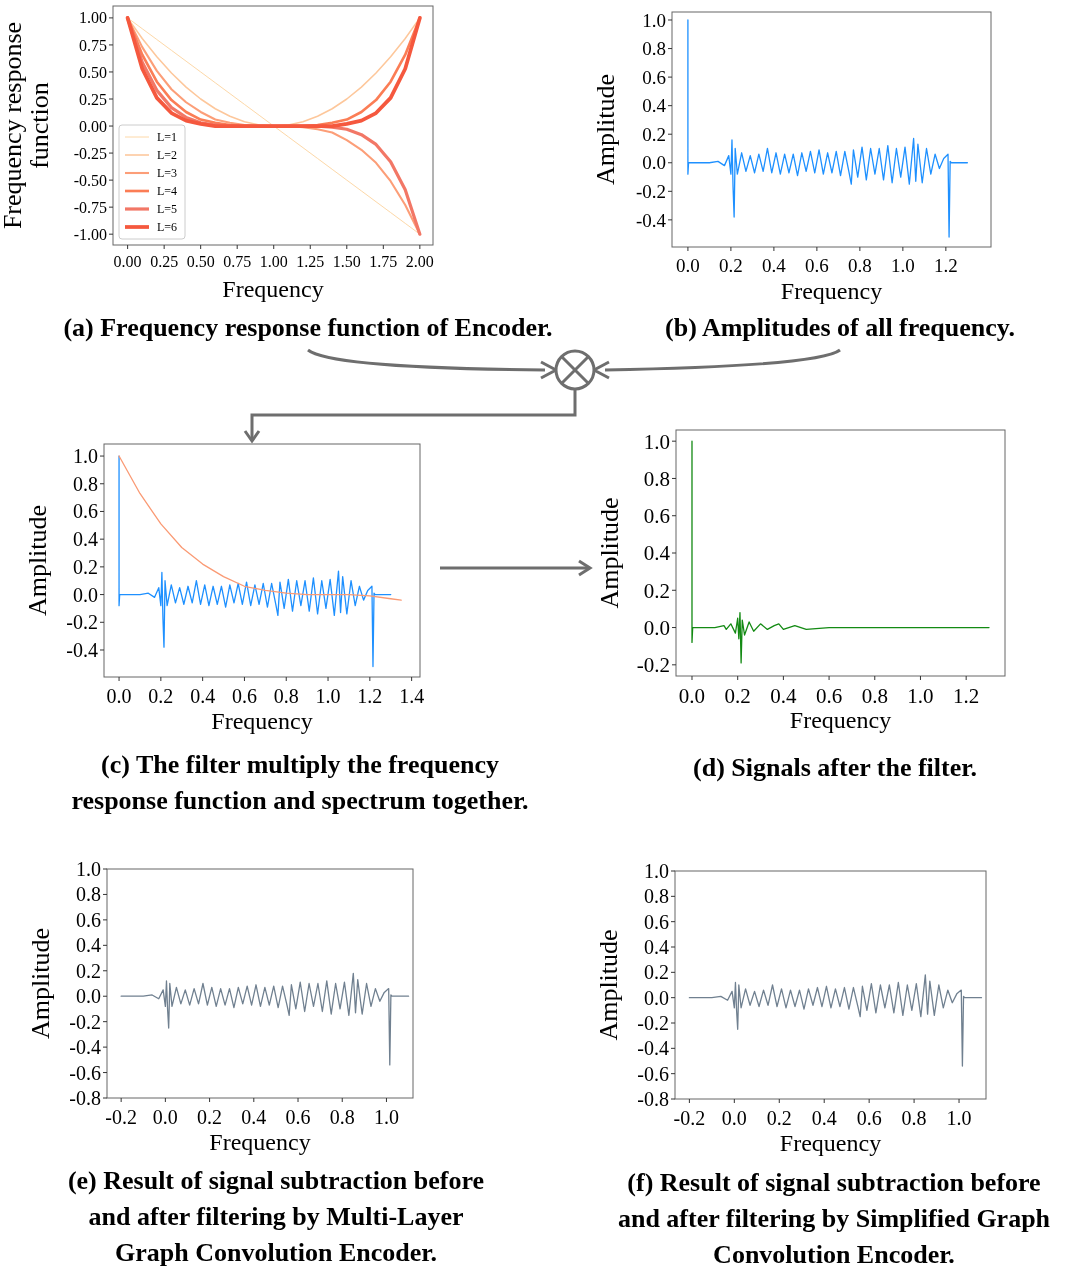 Image resolution: width=1091 pixels, height=1270 pixels. What do you see at coordinates (200, 261) in the screenshot?
I see `x-tick-label: 0.50` at bounding box center [200, 261].